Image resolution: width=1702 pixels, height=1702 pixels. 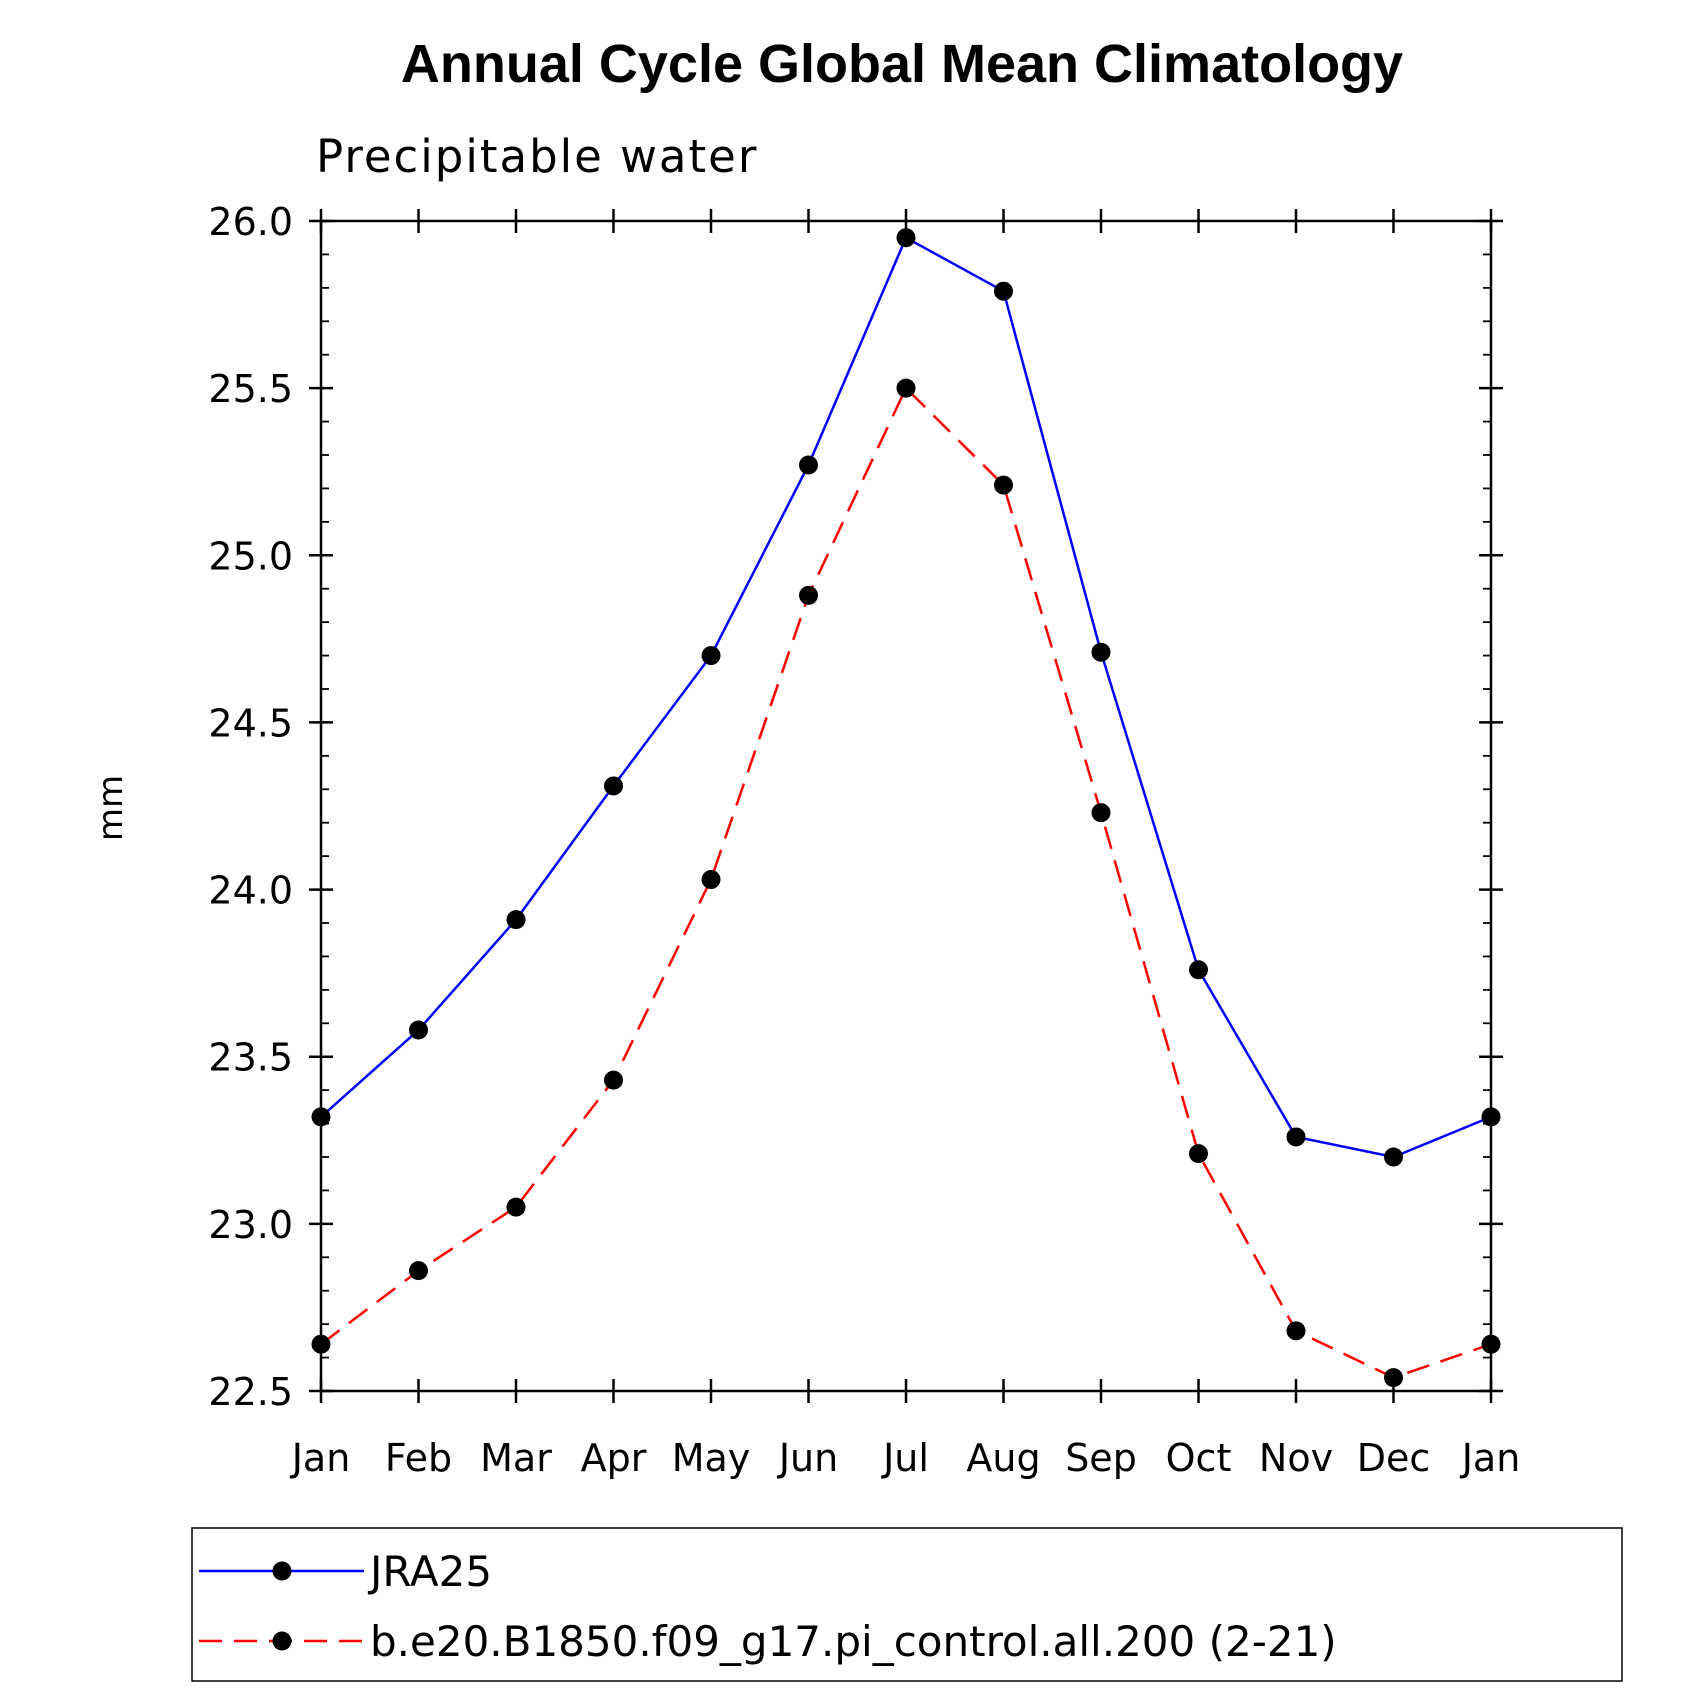 I want to click on x-axis-tick-labels: Jan Feb Mar Apr May Jun Jul Aug Sep Oct Nov Dec Jan, so click(x=905, y=1458).